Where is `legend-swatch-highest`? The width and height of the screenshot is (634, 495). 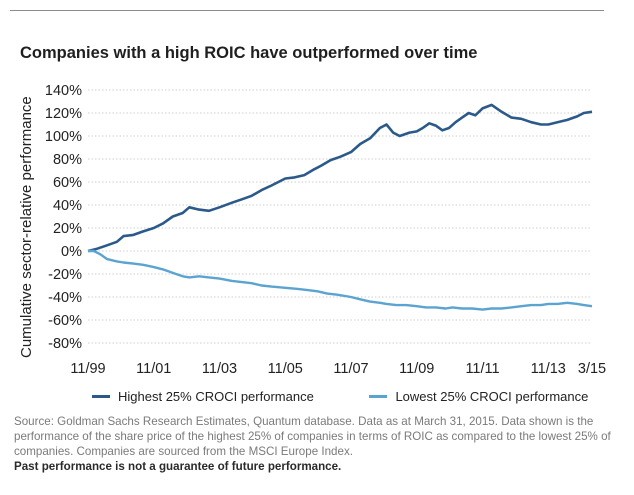 legend-swatch-highest is located at coordinates (101, 396).